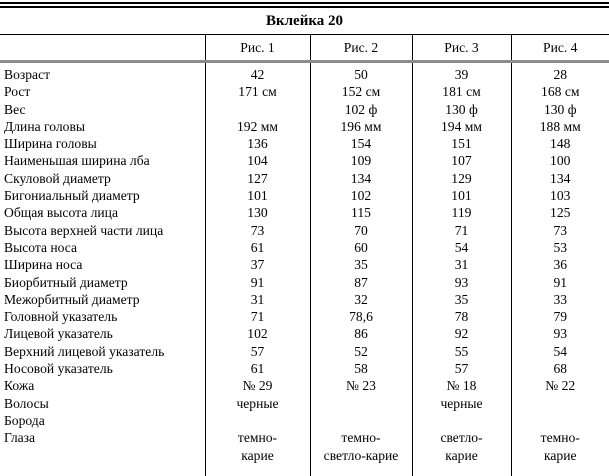 This screenshot has width=609, height=476. I want to click on cell-fig-1: 42, so click(257, 72).